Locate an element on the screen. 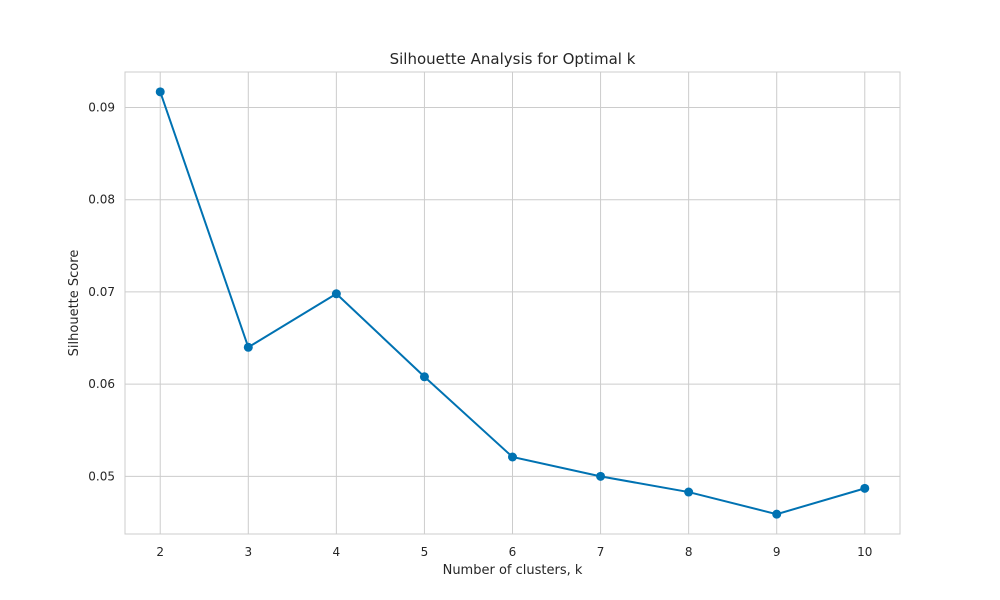  x-tick-label: 5 is located at coordinates (425, 552).